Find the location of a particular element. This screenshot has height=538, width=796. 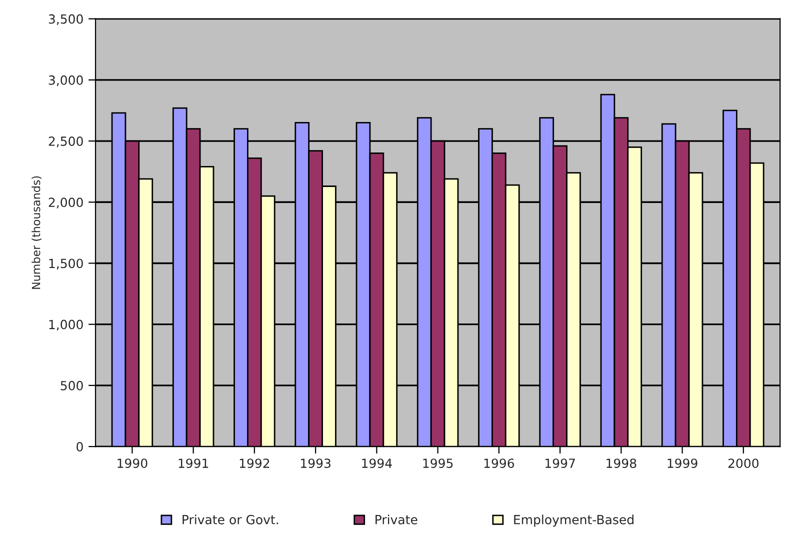

legend-label: Private is located at coordinates (397, 519).